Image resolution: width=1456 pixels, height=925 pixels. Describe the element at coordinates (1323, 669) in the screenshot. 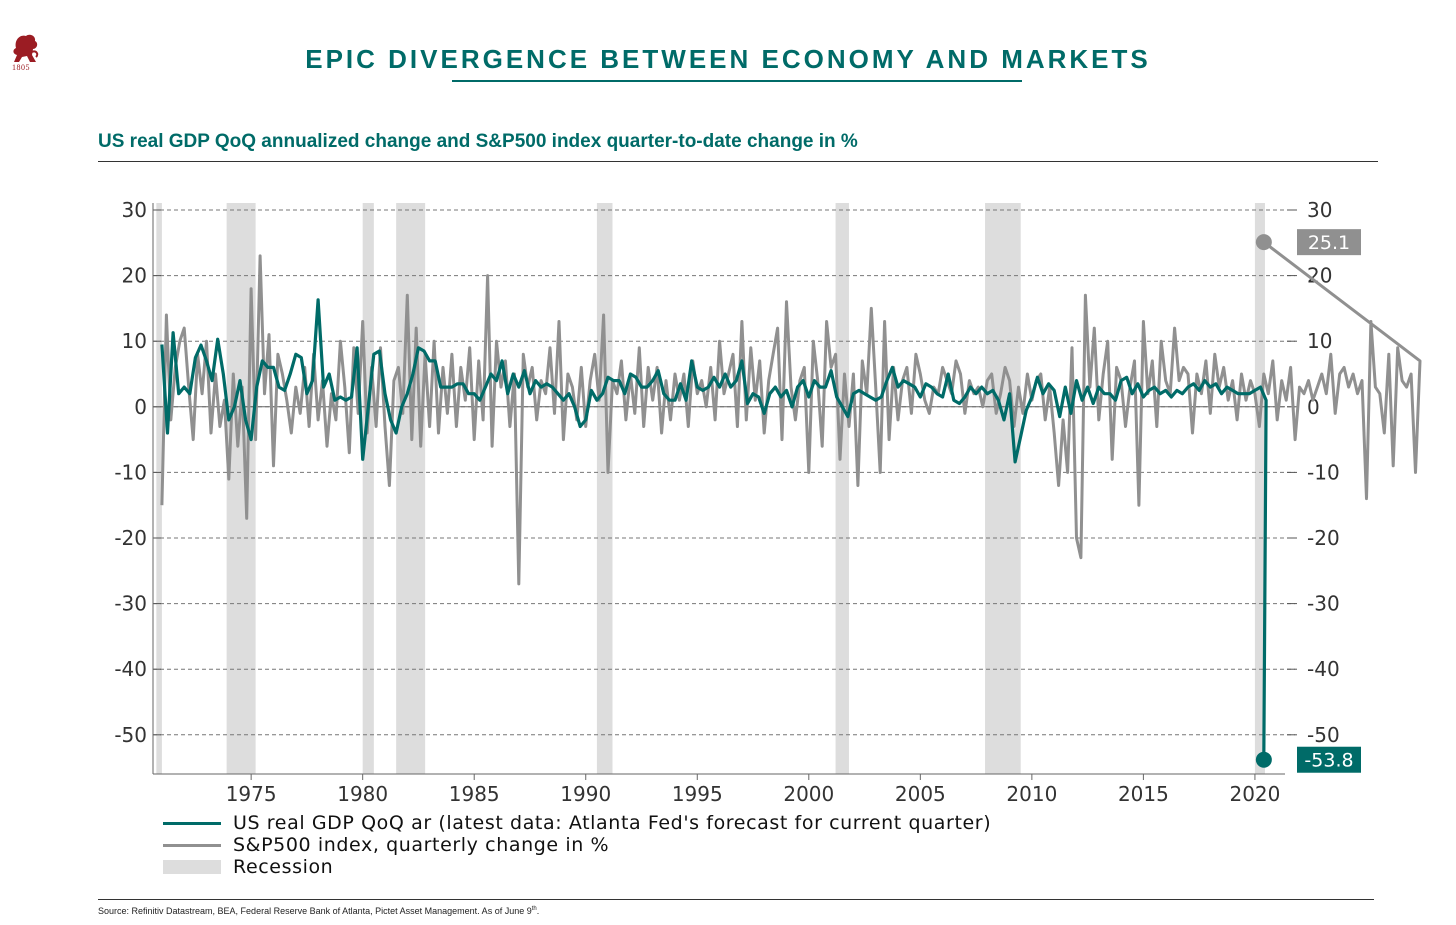

I see `y-tick-label-right: -40` at that location.